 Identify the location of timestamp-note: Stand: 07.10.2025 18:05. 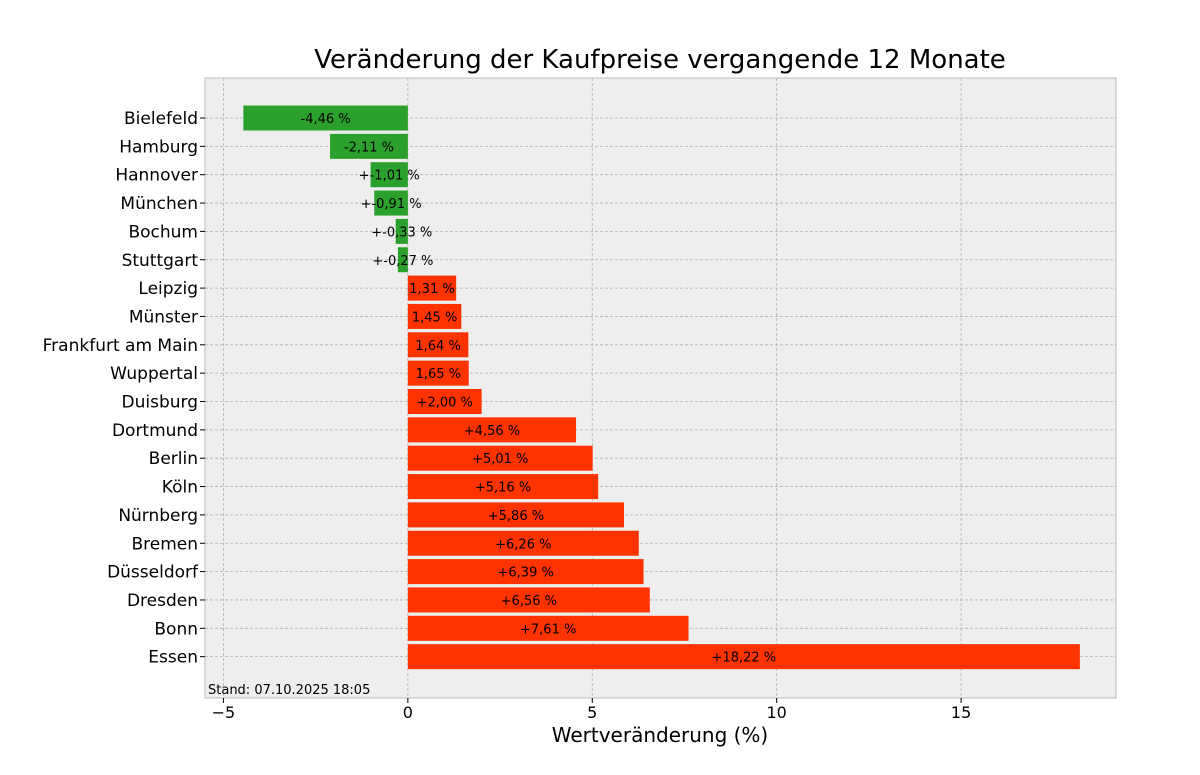
(289, 690).